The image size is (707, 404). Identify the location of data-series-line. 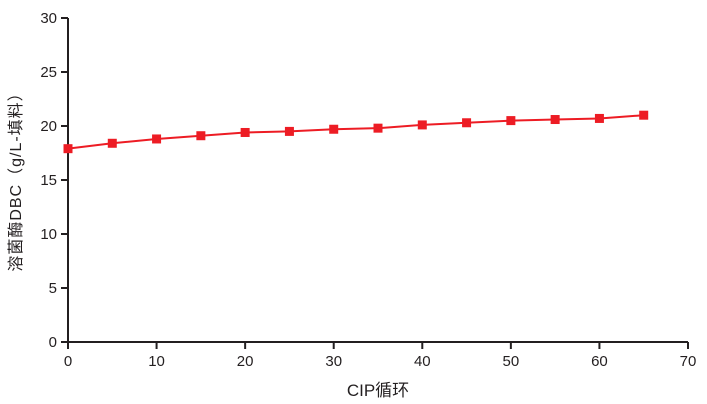
(355, 132).